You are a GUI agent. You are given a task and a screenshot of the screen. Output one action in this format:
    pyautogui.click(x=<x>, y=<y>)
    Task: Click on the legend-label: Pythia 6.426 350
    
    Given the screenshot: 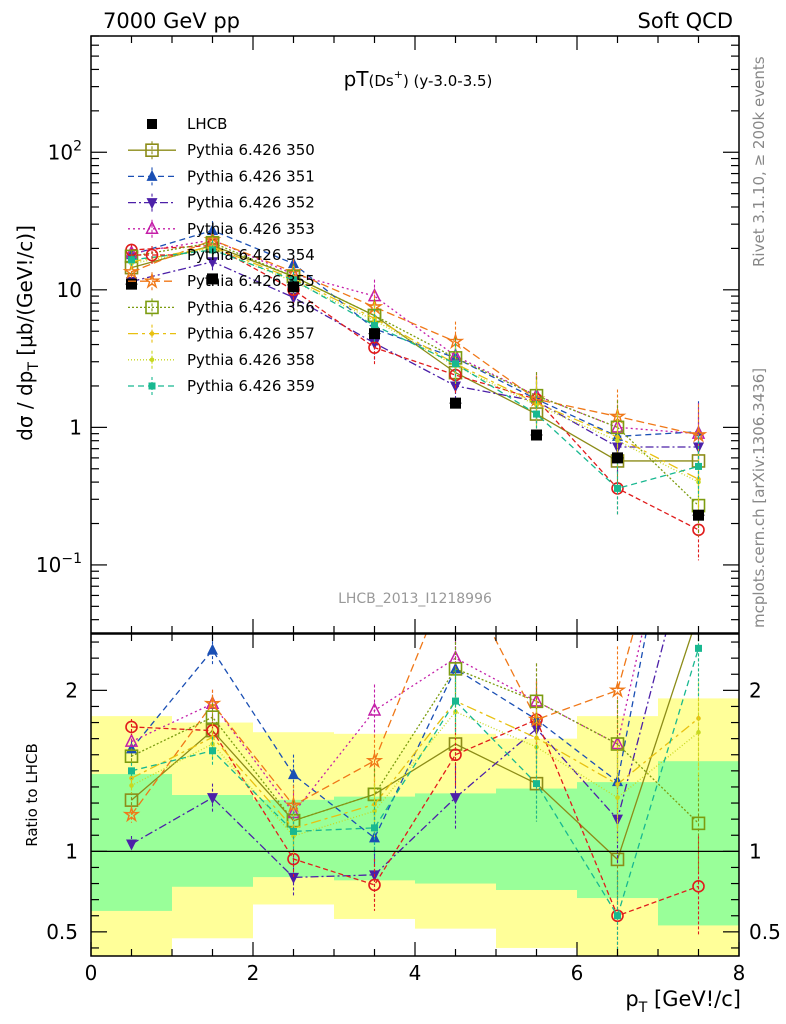 What is the action you would take?
    pyautogui.click(x=251, y=150)
    